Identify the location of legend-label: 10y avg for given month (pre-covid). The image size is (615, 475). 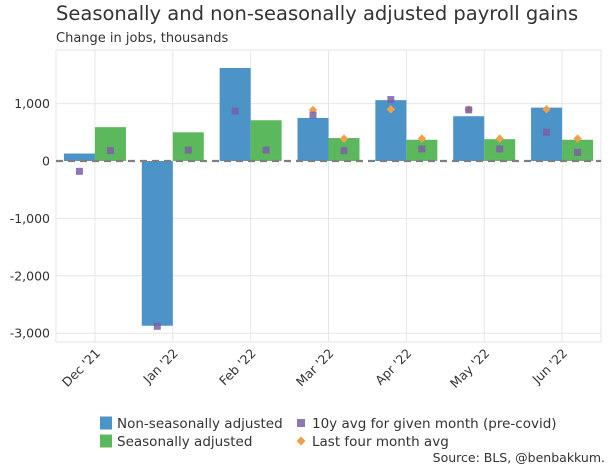
(434, 424).